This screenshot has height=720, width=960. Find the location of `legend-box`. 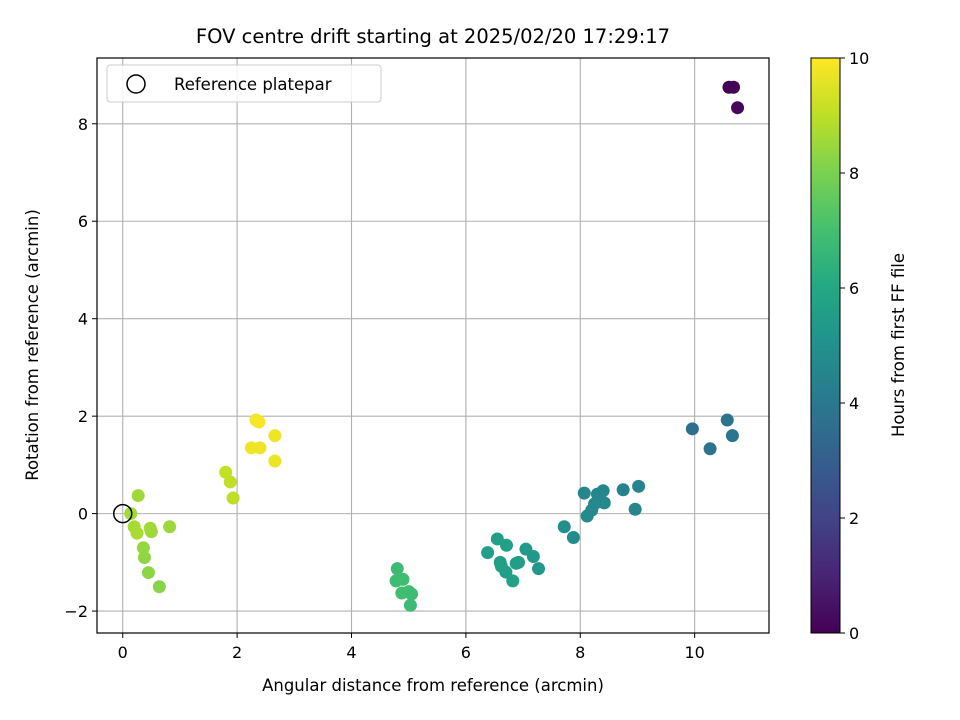

legend-box is located at coordinates (244, 83).